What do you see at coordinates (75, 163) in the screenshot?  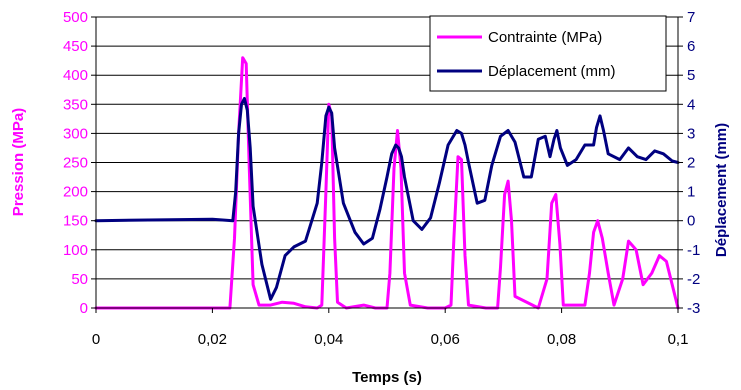 I see `y-left-tick-label: 250` at bounding box center [75, 163].